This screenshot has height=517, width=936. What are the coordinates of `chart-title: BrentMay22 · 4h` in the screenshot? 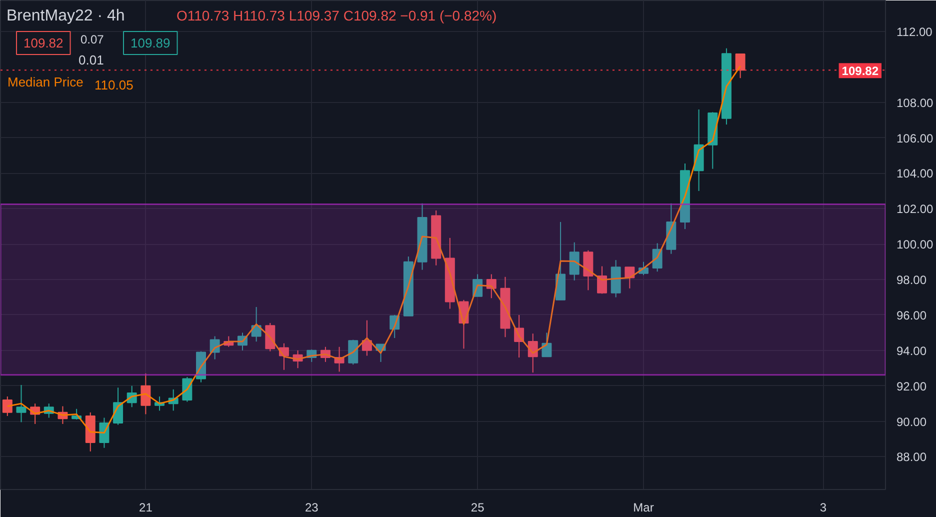 It's located at (65, 16).